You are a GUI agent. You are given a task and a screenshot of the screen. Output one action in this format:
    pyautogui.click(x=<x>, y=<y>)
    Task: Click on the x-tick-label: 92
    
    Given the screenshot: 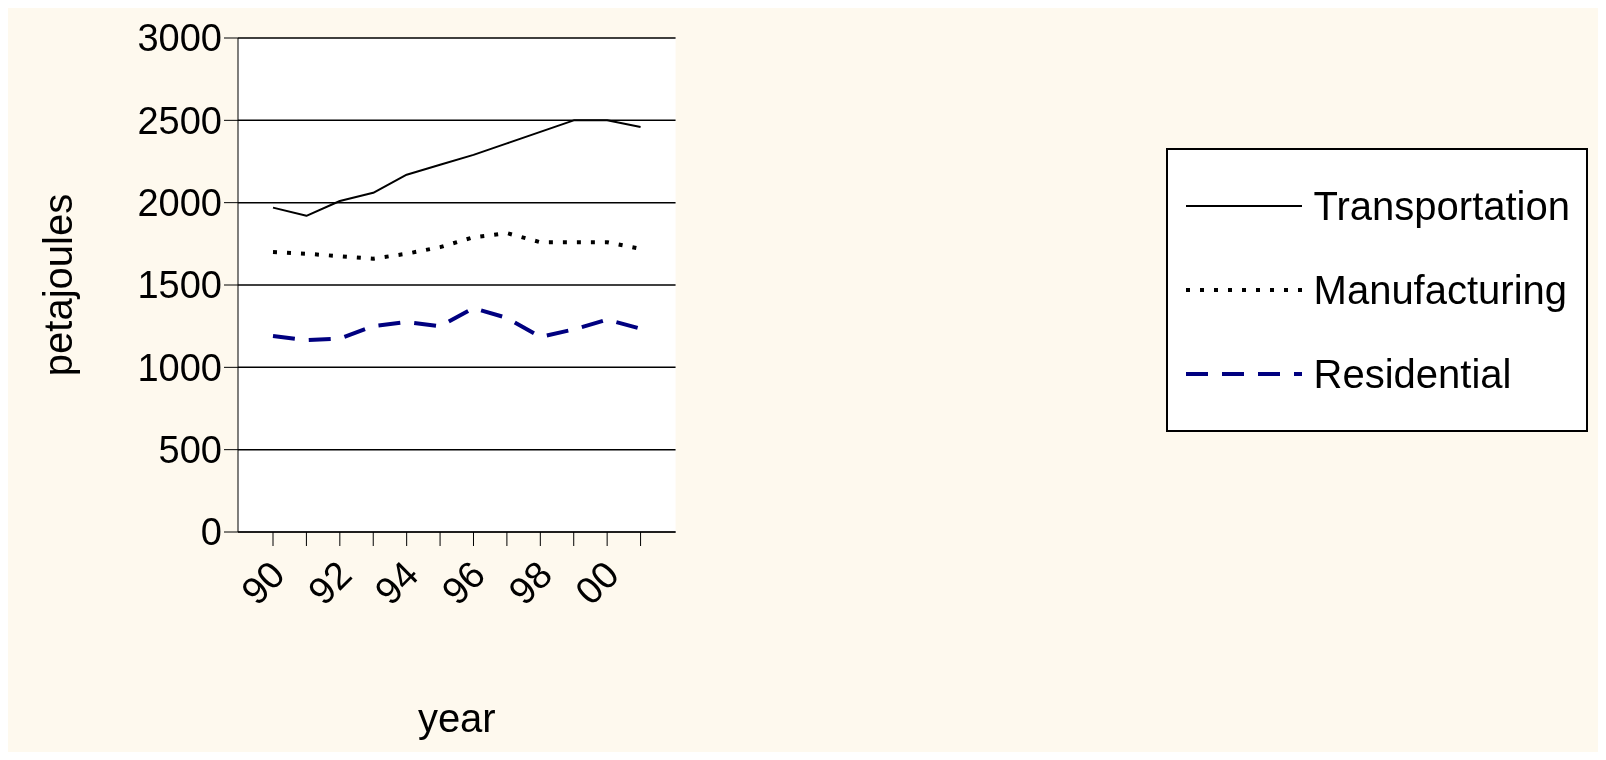 What is the action you would take?
    pyautogui.click(x=329, y=583)
    